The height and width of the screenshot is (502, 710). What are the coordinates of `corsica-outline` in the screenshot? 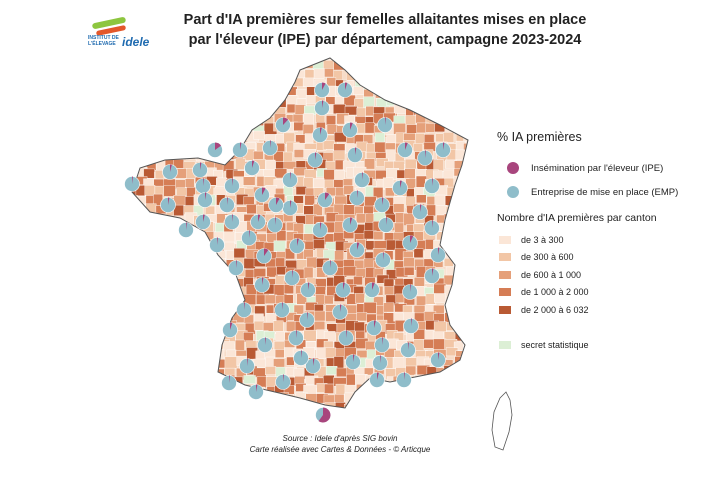 It's located at (502, 421).